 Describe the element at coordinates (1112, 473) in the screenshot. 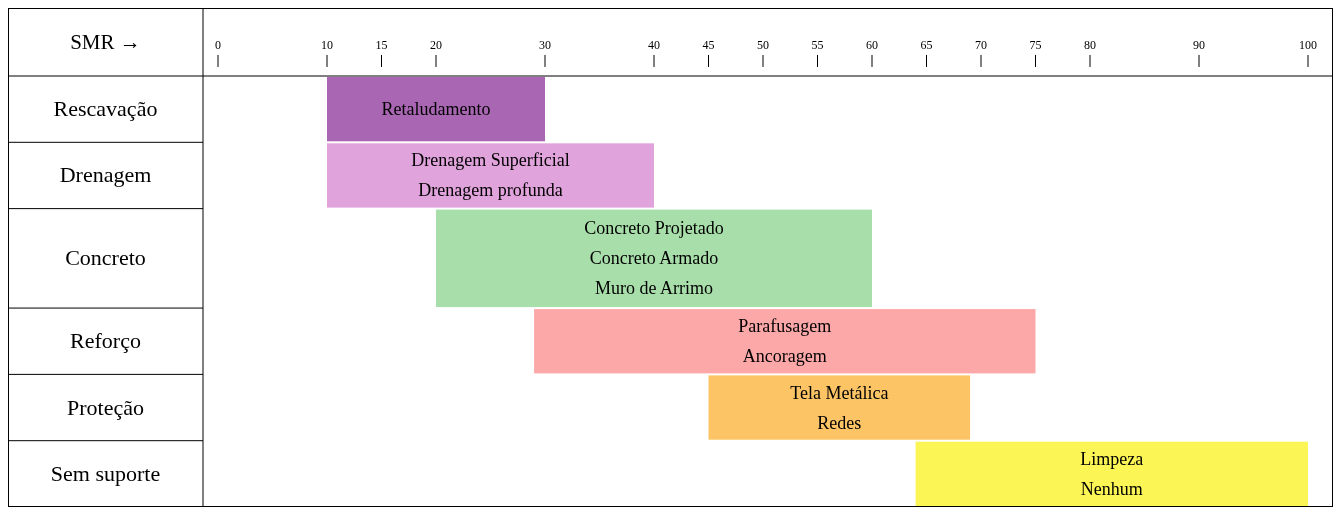

I see `annotation: Limpeza Nenhum` at that location.